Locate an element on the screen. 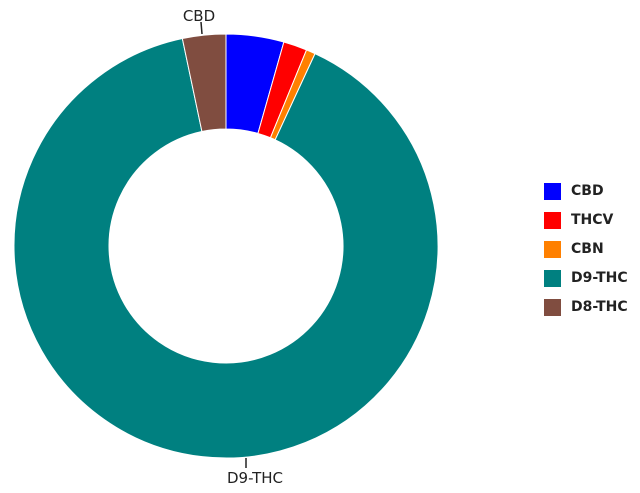 The width and height of the screenshot is (640, 493). legend: CBD THCV CBN D9-THC D8-THC is located at coordinates (586, 254).